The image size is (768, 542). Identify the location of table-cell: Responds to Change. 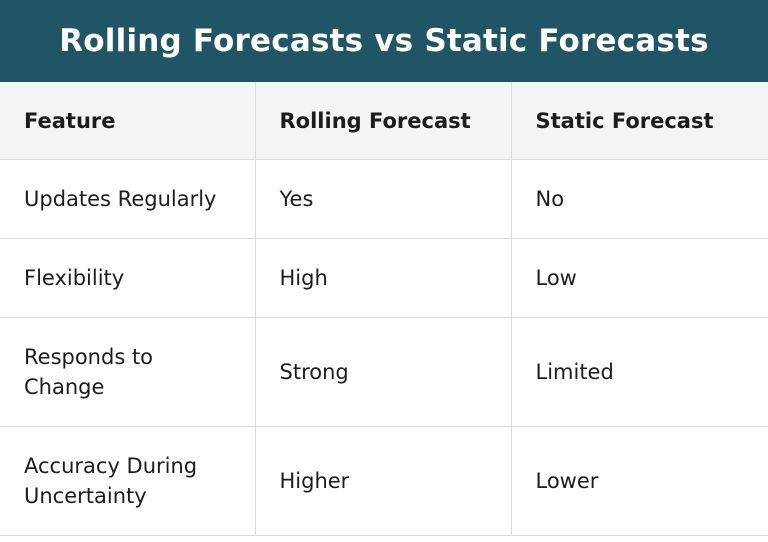
(128, 372).